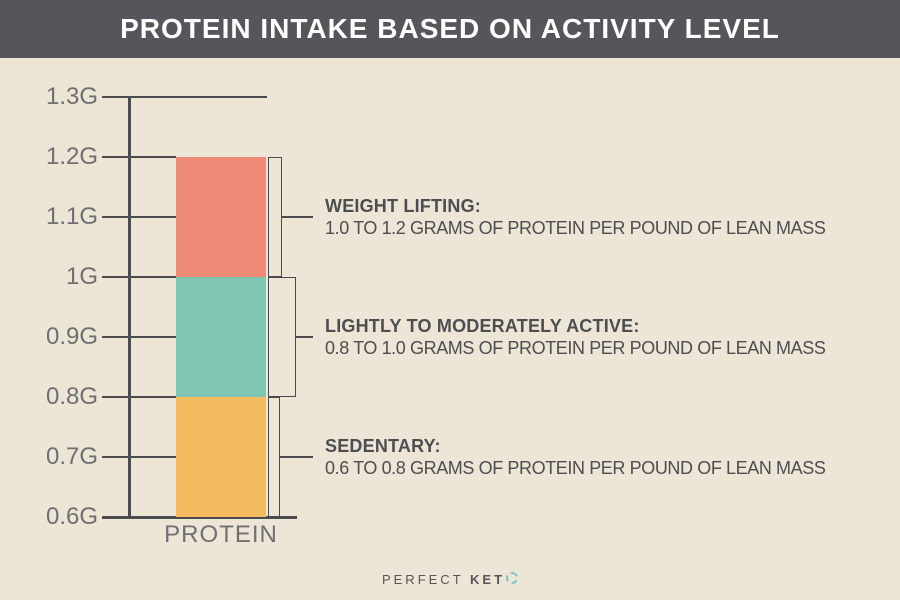 This screenshot has height=600, width=900. What do you see at coordinates (512, 578) in the screenshot?
I see `keto-o-ring-icon` at bounding box center [512, 578].